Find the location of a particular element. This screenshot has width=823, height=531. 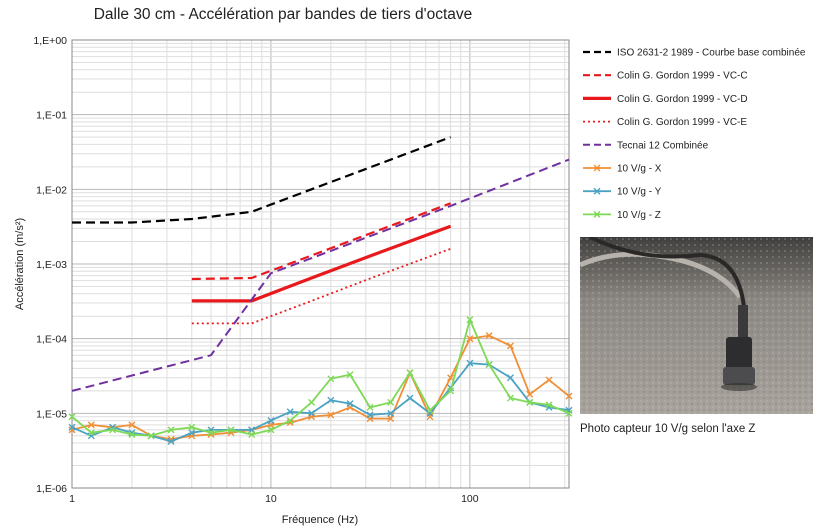

legend-label: Colin G. Gordon 1999 - VC-C is located at coordinates (682, 76).